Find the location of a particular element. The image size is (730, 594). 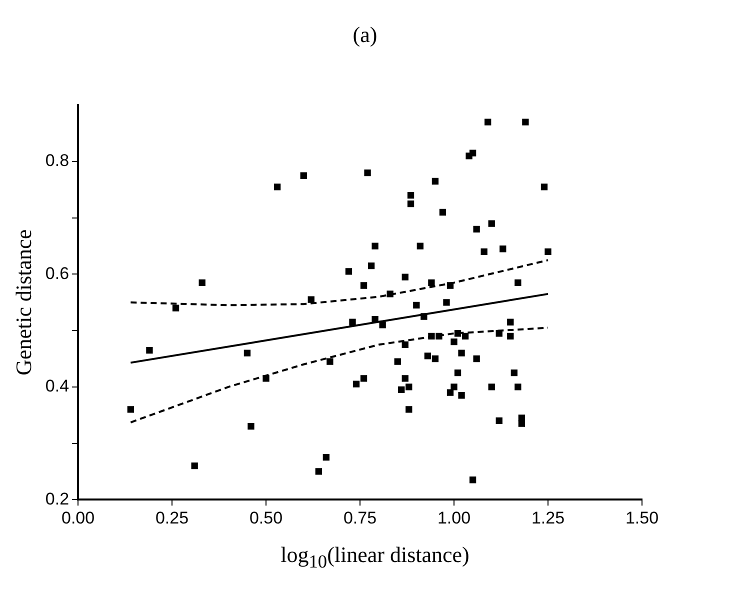

x-tick-label: 0.75 is located at coordinates (360, 518).